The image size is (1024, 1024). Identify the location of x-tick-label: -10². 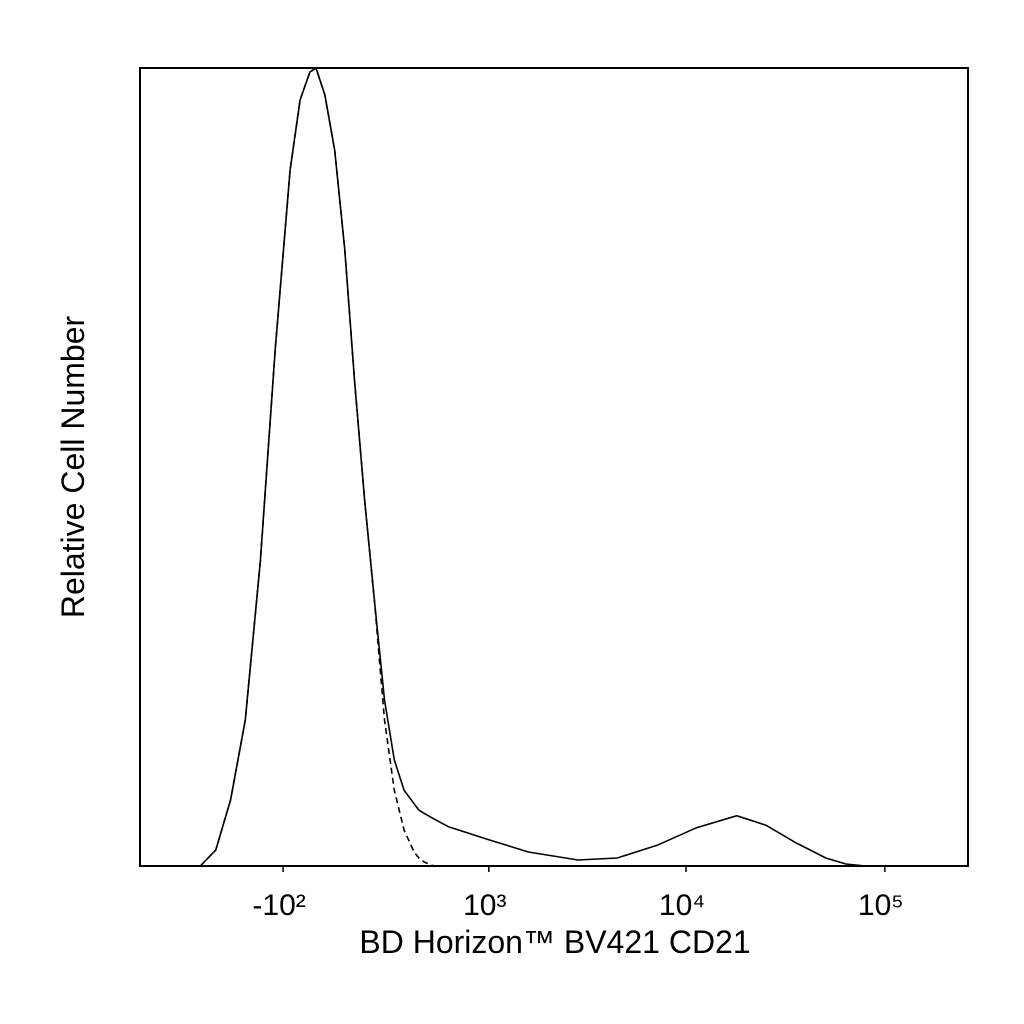
(278, 905).